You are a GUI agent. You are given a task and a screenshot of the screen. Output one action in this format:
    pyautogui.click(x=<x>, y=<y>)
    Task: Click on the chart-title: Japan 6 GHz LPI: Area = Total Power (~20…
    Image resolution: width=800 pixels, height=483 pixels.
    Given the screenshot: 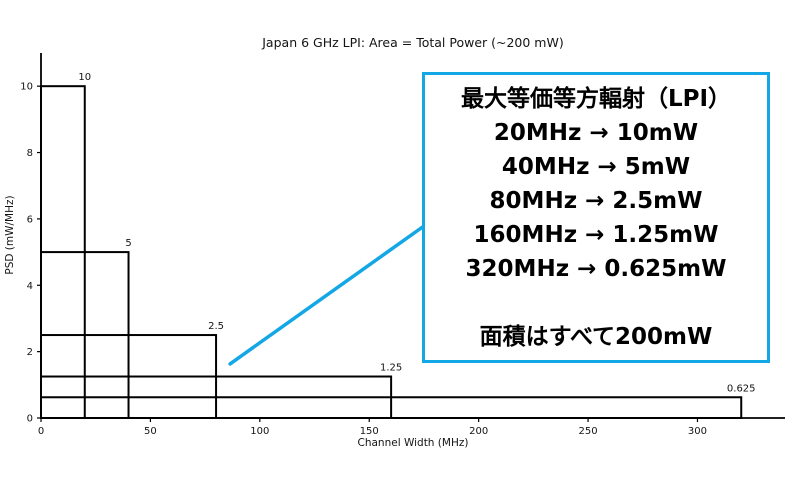 What is the action you would take?
    pyautogui.click(x=413, y=42)
    